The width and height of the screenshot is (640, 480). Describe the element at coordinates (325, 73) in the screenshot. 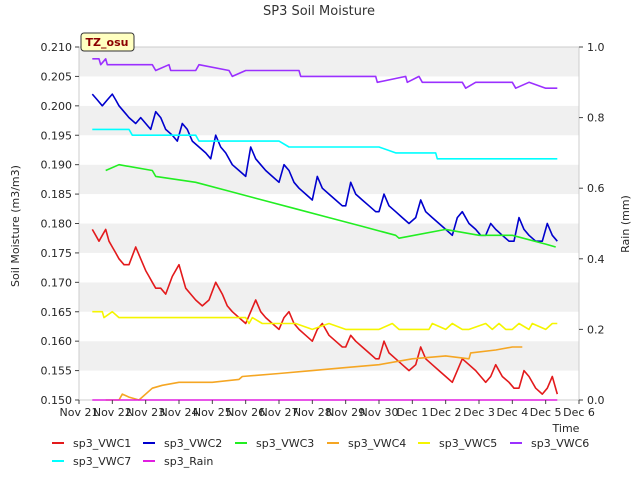

I see `series-line-sp3-vwc6` at that location.